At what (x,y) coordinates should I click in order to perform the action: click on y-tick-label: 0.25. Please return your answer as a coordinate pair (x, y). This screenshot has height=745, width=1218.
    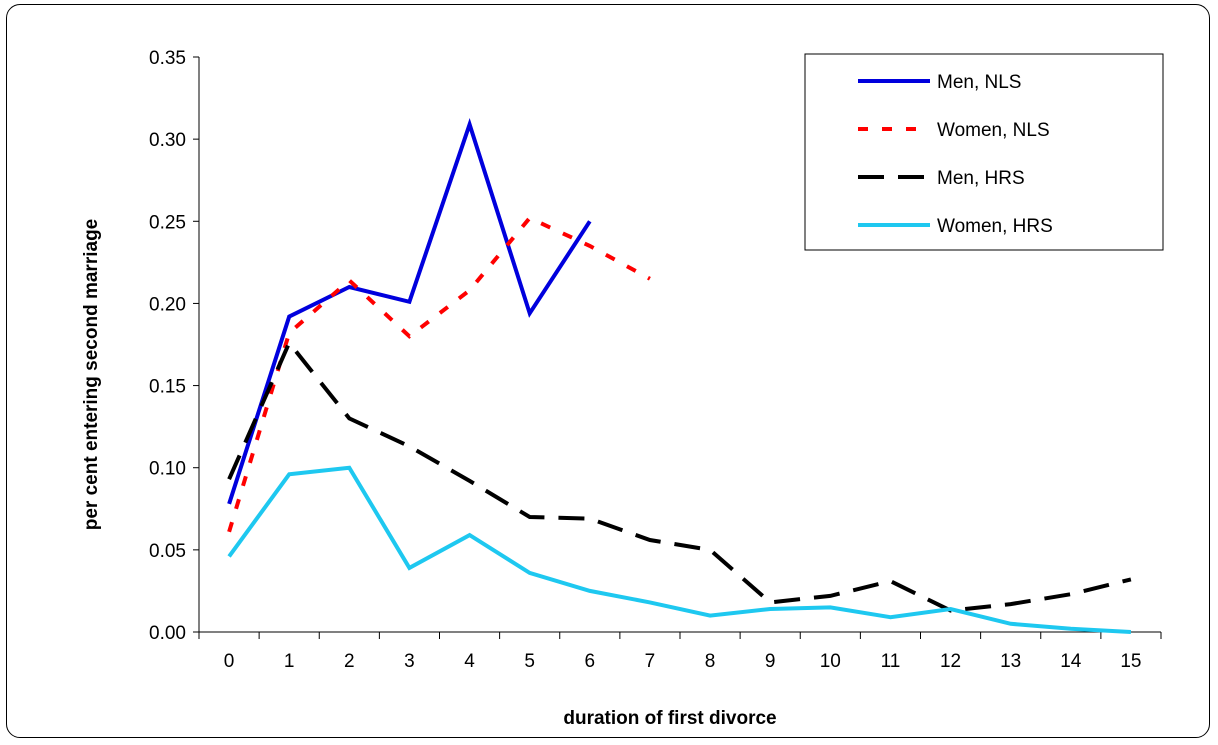
    Looking at the image, I should click on (167, 222).